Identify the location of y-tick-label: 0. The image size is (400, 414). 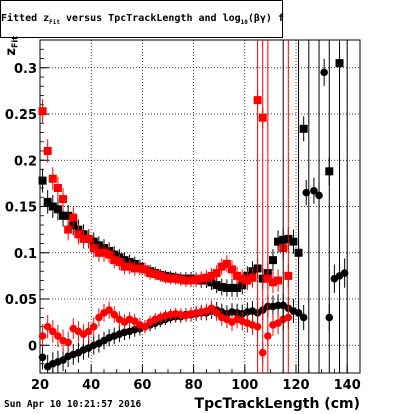
(32, 346).